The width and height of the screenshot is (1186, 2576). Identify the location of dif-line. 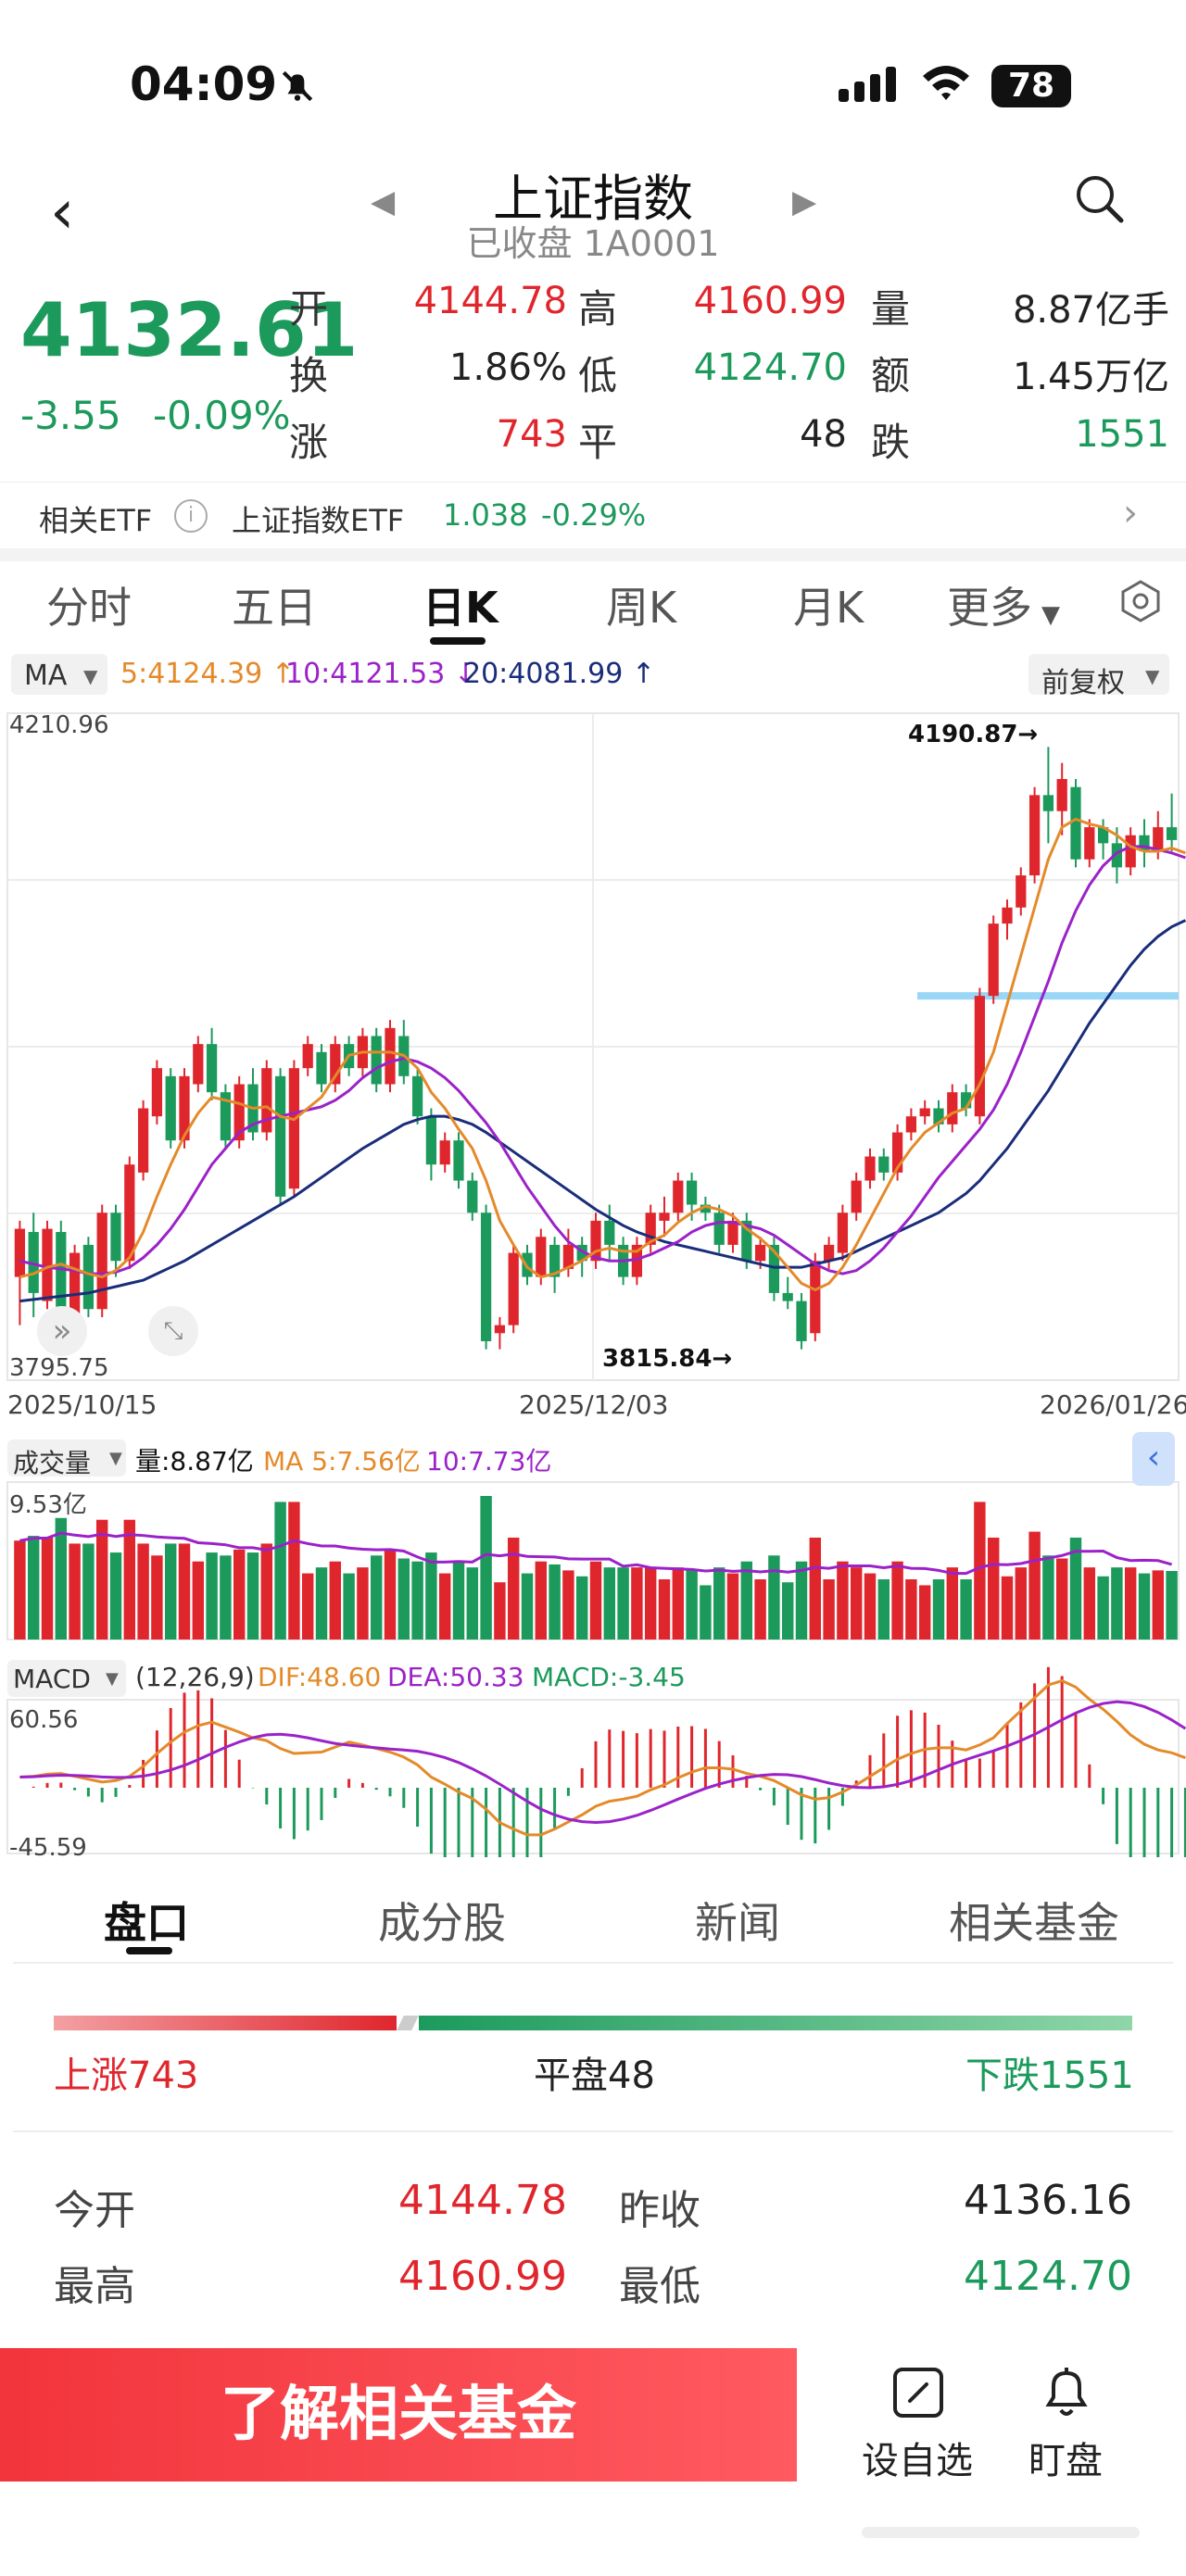
(602, 1757).